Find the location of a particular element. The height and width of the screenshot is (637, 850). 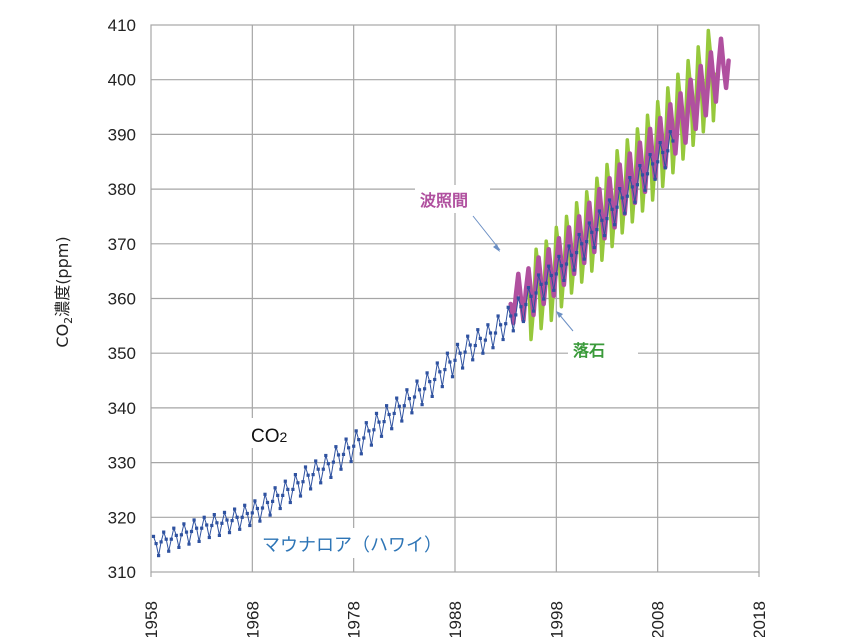

y-tick-label: 320 is located at coordinates (122, 517).